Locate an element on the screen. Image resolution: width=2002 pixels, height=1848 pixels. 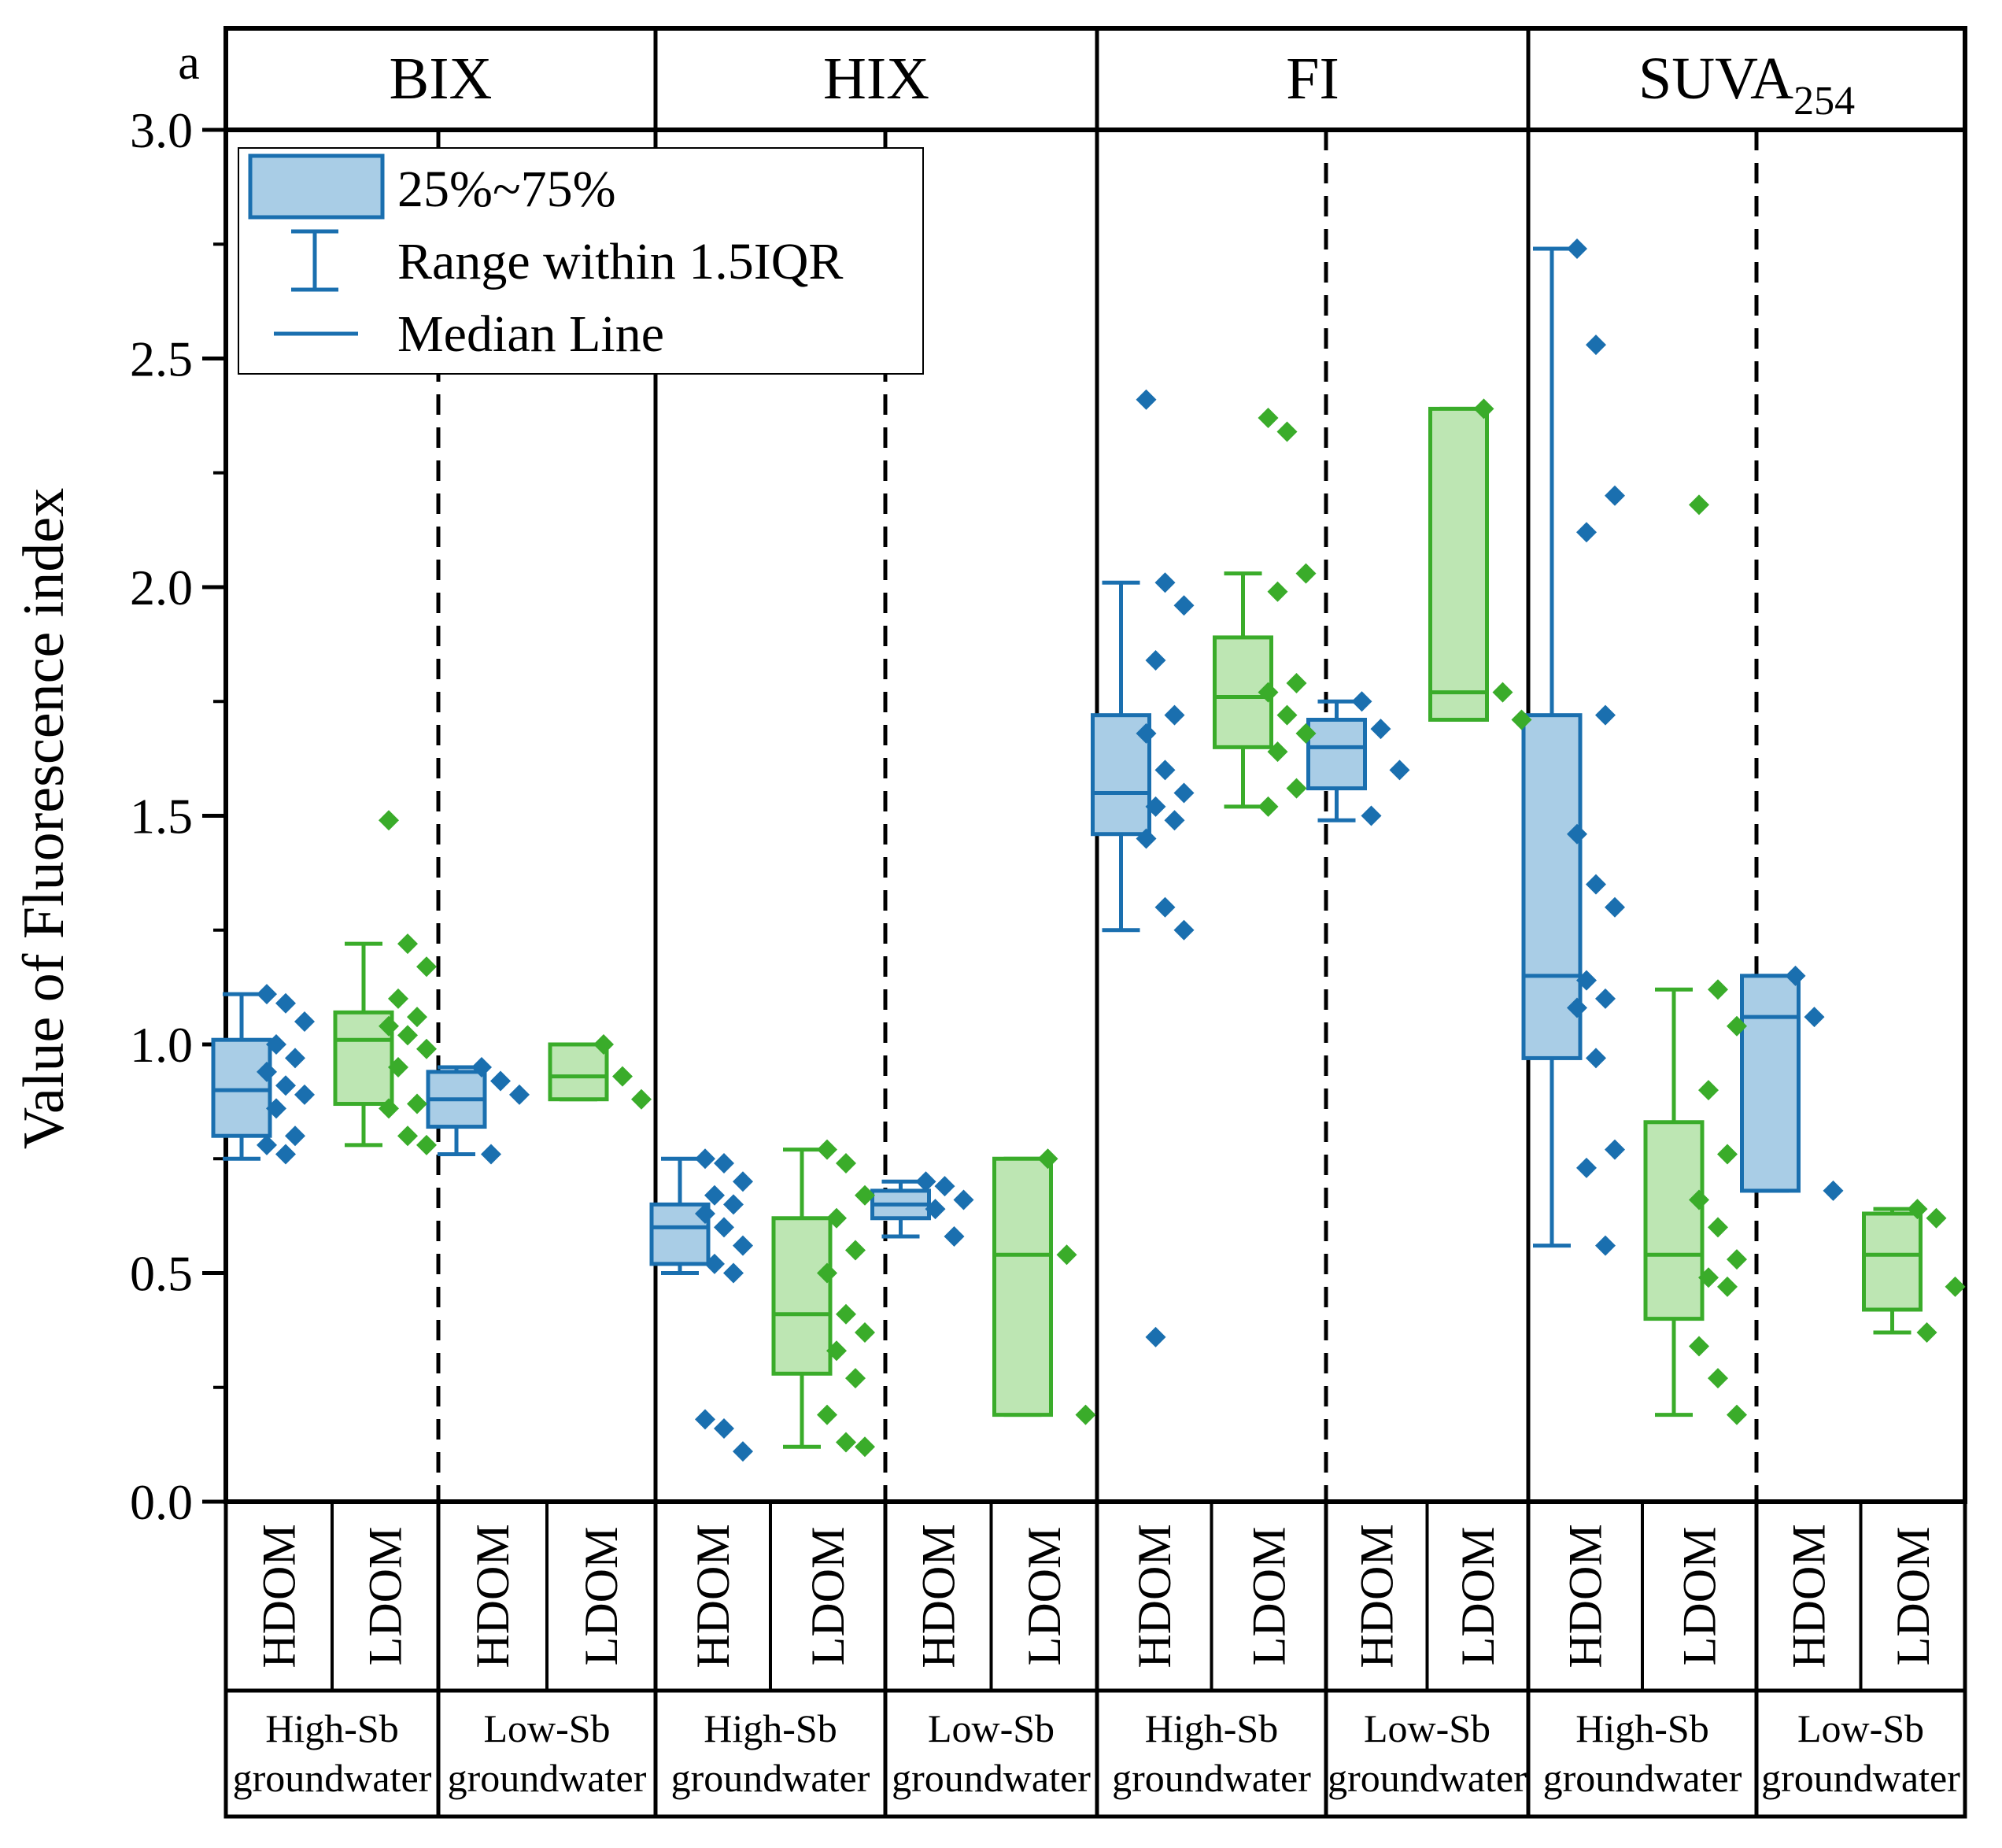
box-suva254-high-sb-ldom is located at coordinates (1674, 1220).